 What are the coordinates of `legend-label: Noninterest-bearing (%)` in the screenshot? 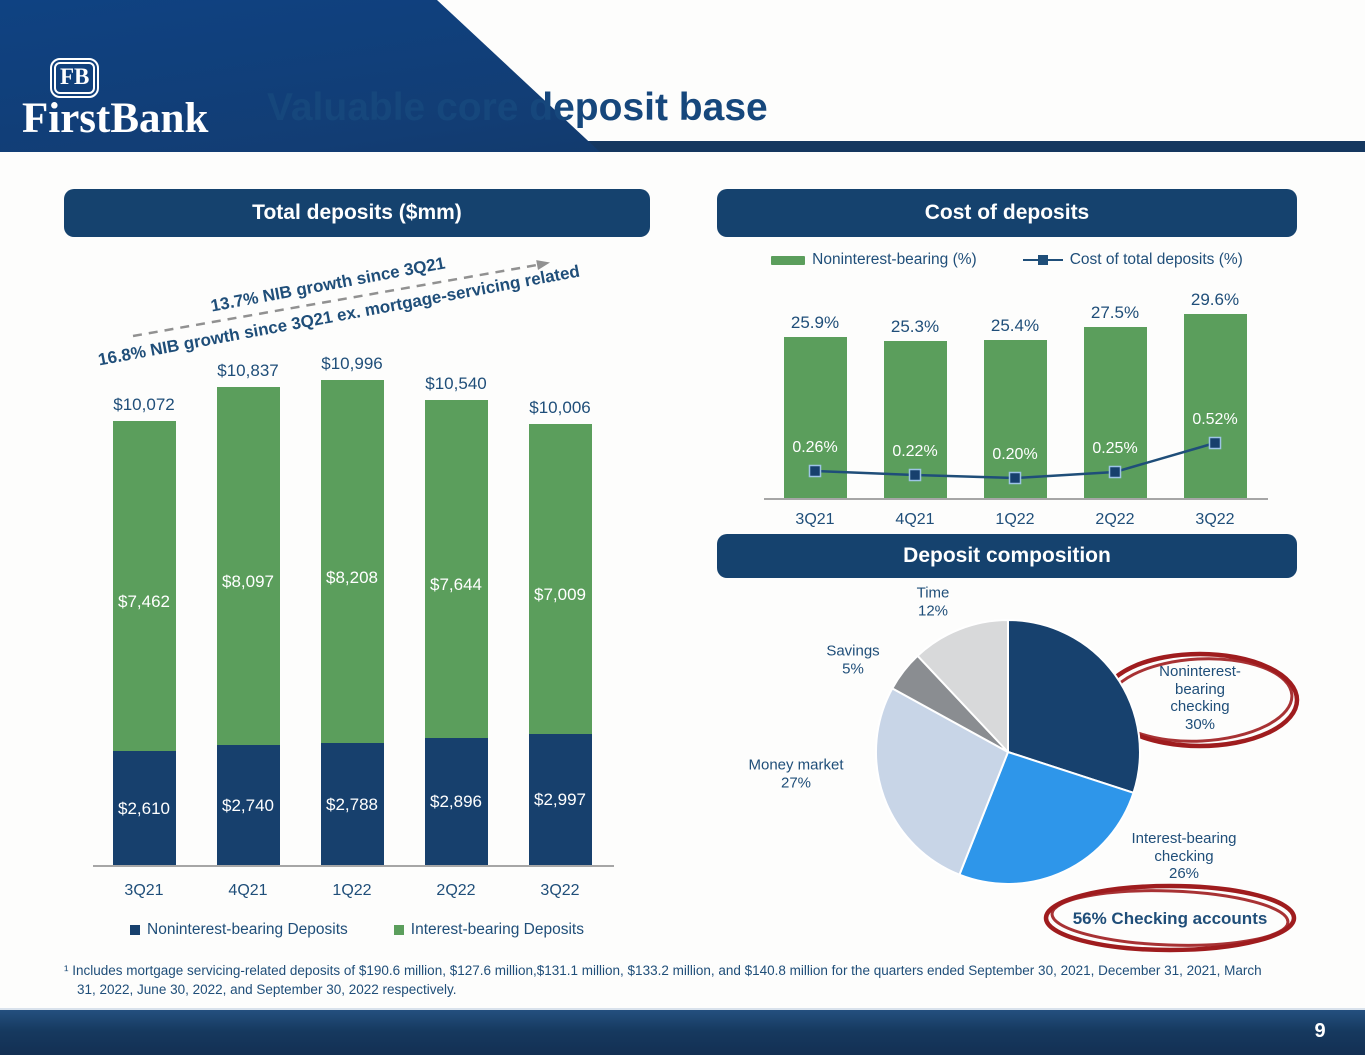 It's located at (894, 259).